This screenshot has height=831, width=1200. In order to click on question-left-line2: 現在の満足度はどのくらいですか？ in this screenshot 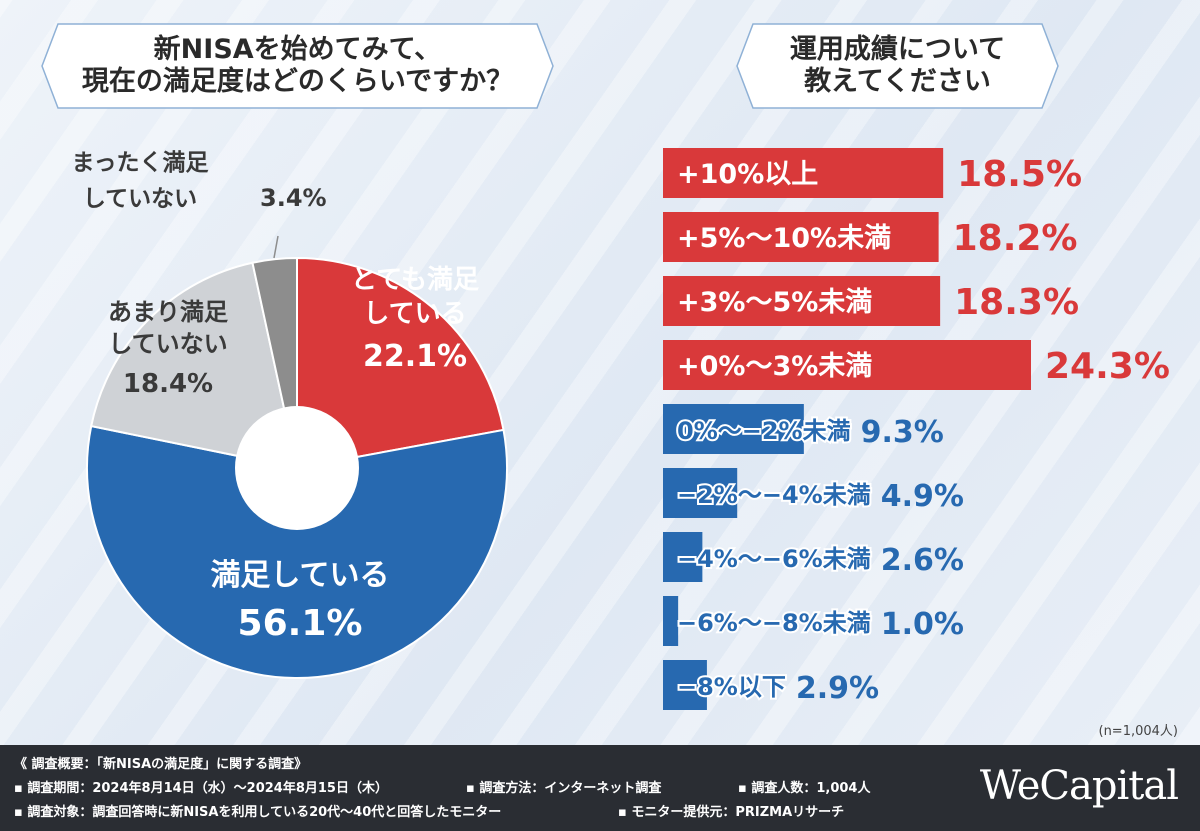, I will do `click(297, 81)`.